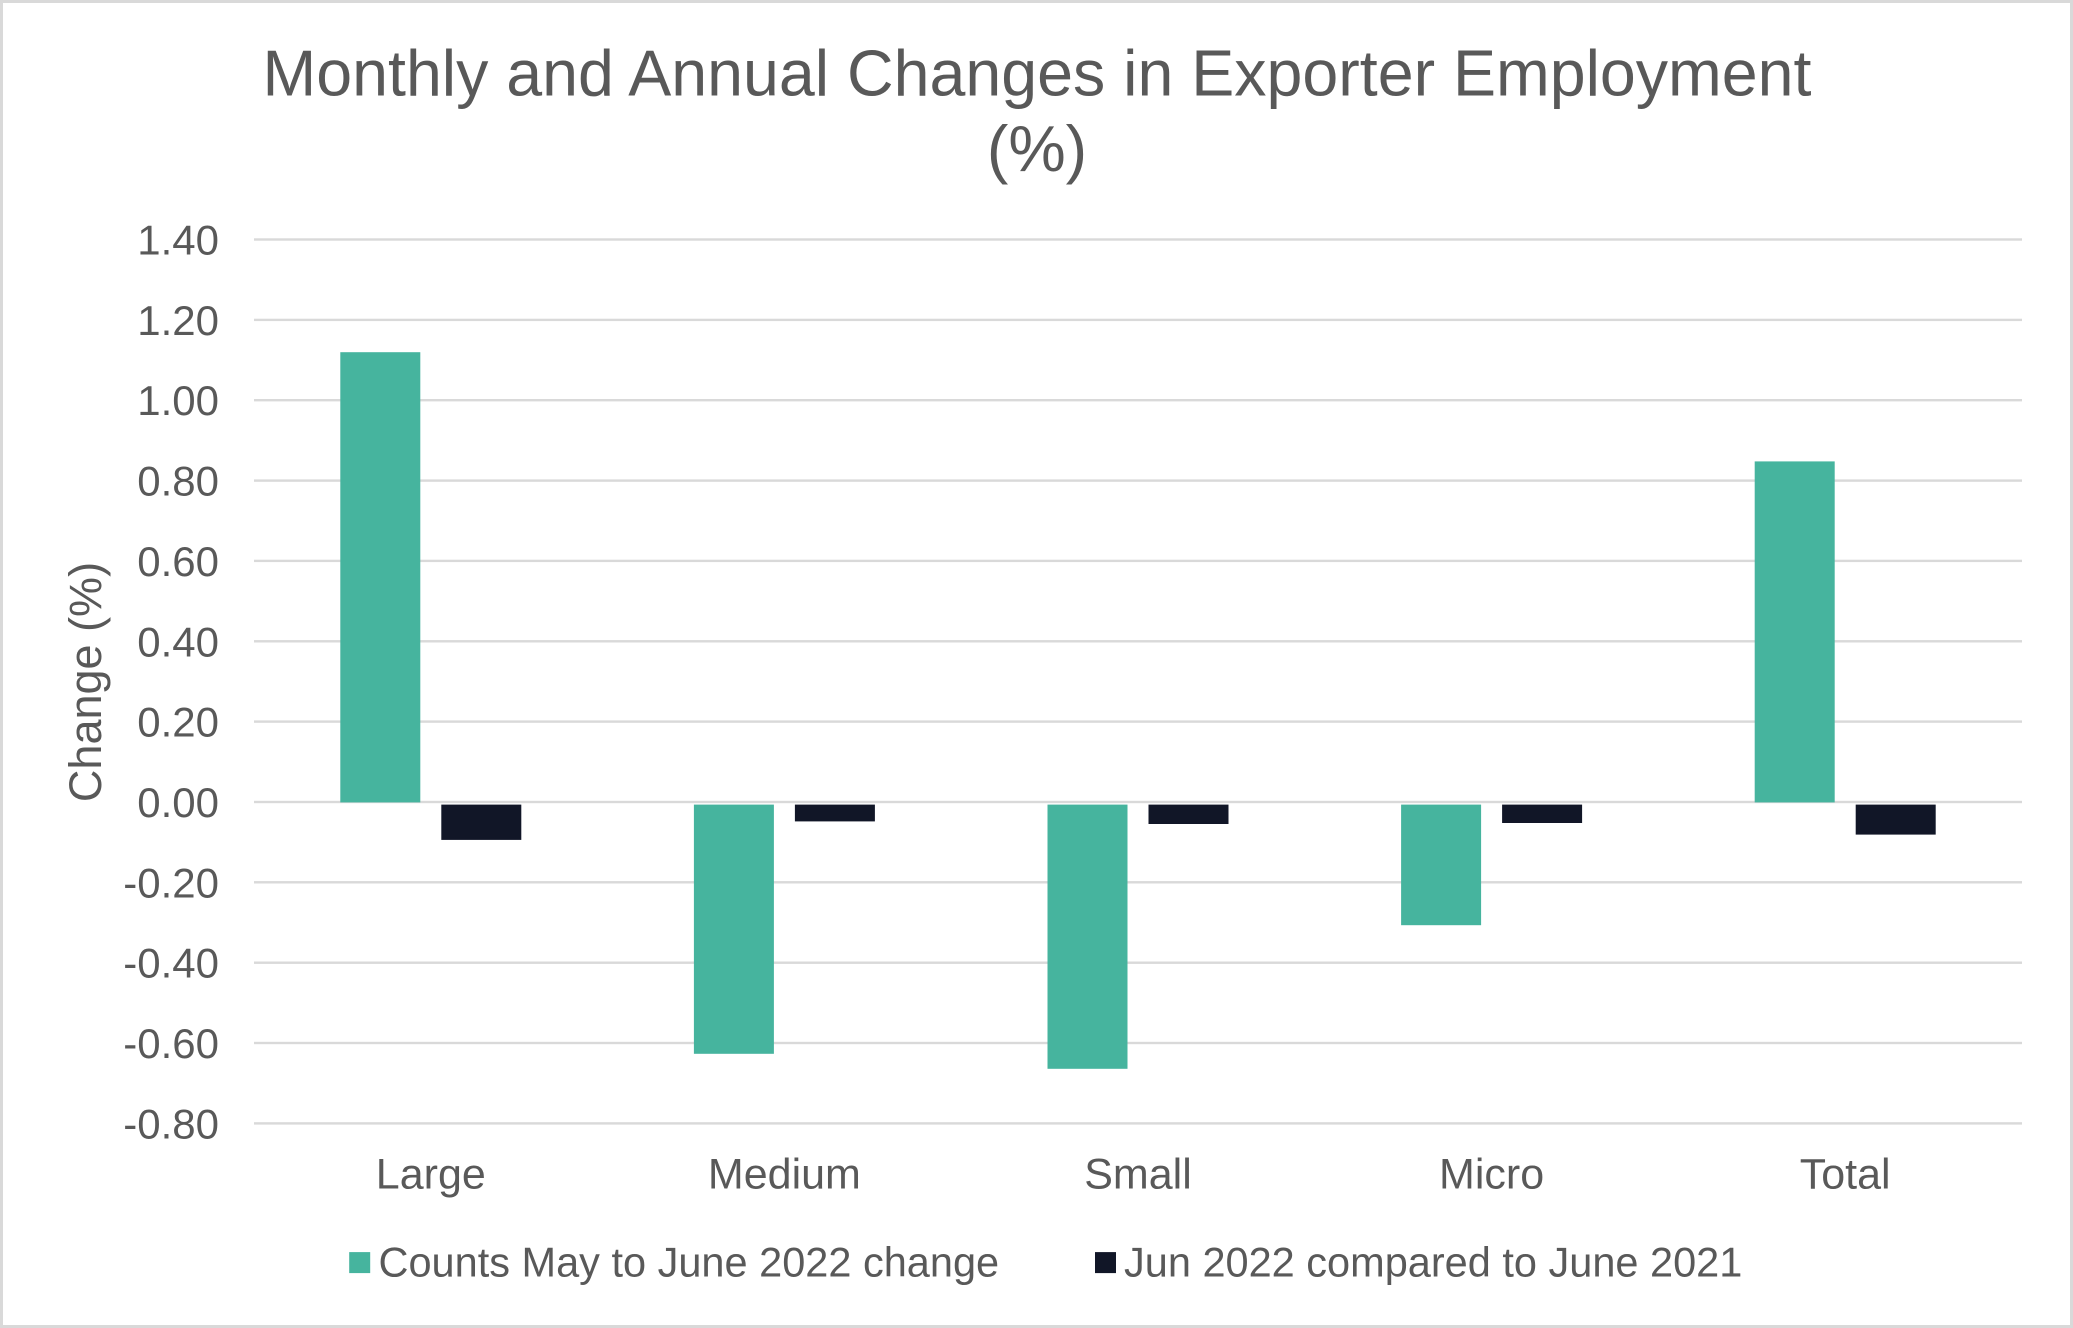 This screenshot has width=2073, height=1328. Describe the element at coordinates (431, 1175) in the screenshot. I see `svg-text: Large` at that location.